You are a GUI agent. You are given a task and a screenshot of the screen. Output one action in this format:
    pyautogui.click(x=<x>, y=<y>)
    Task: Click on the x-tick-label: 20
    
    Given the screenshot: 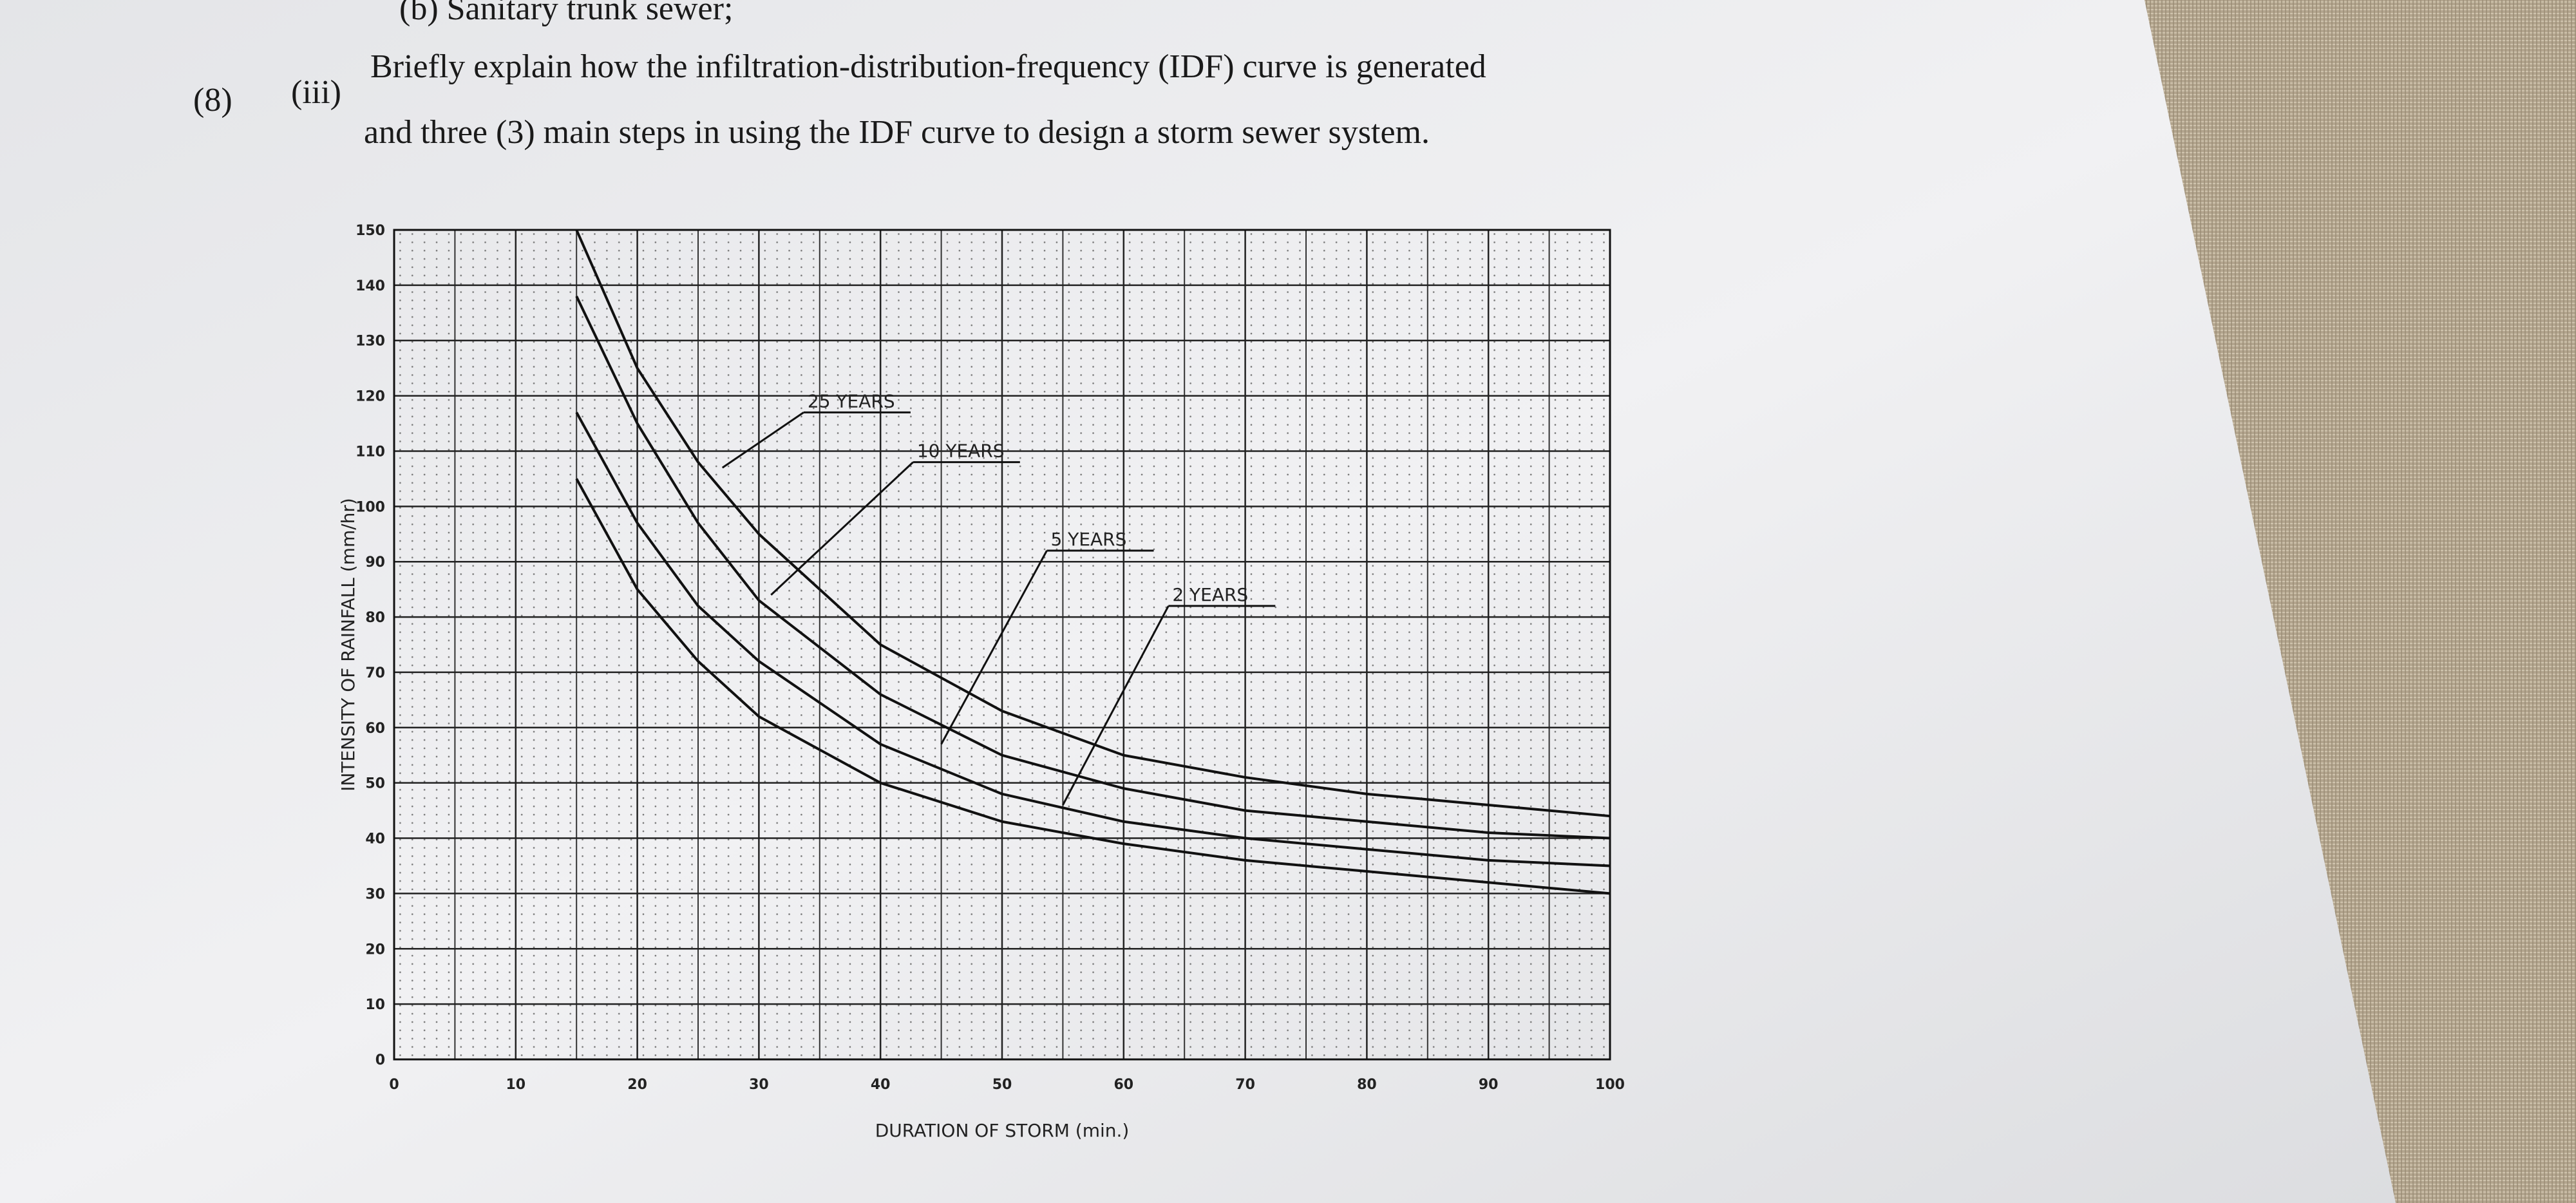 What is the action you would take?
    pyautogui.click(x=637, y=1085)
    